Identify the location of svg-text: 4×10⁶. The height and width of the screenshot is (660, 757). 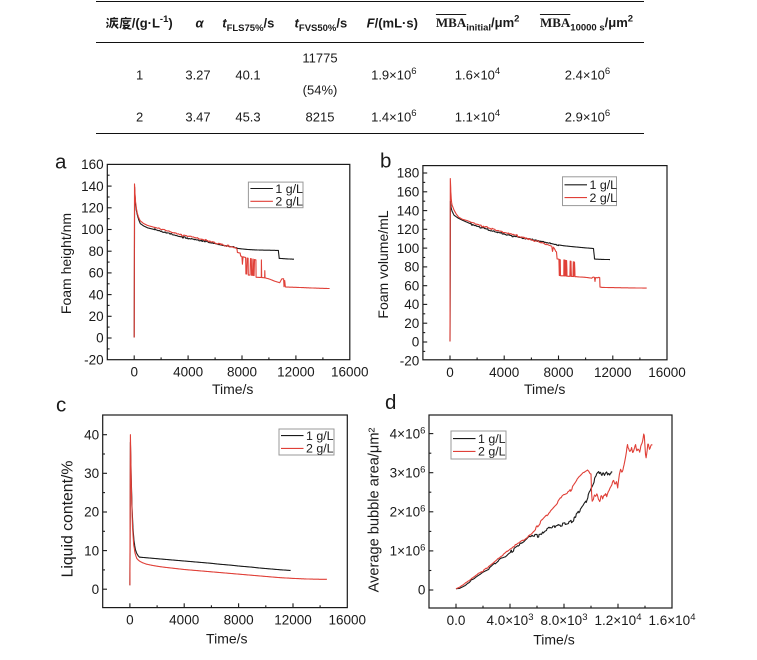
(408, 433).